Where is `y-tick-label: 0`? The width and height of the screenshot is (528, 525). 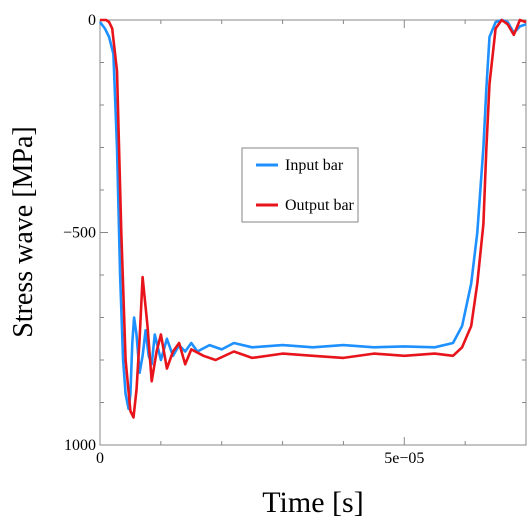 y-tick-label: 0 is located at coordinates (92, 20).